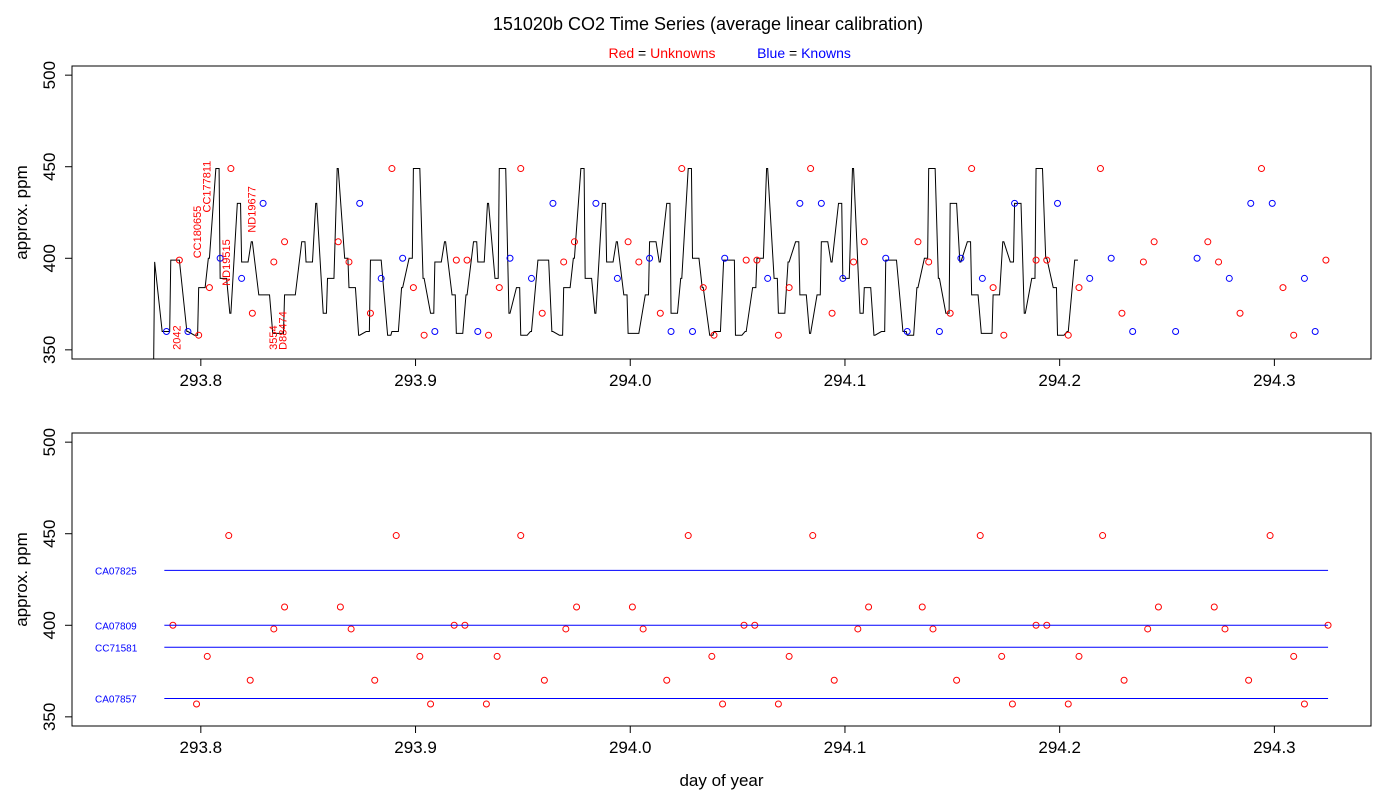  I want to click on reference-label: CC71581, so click(116, 648).